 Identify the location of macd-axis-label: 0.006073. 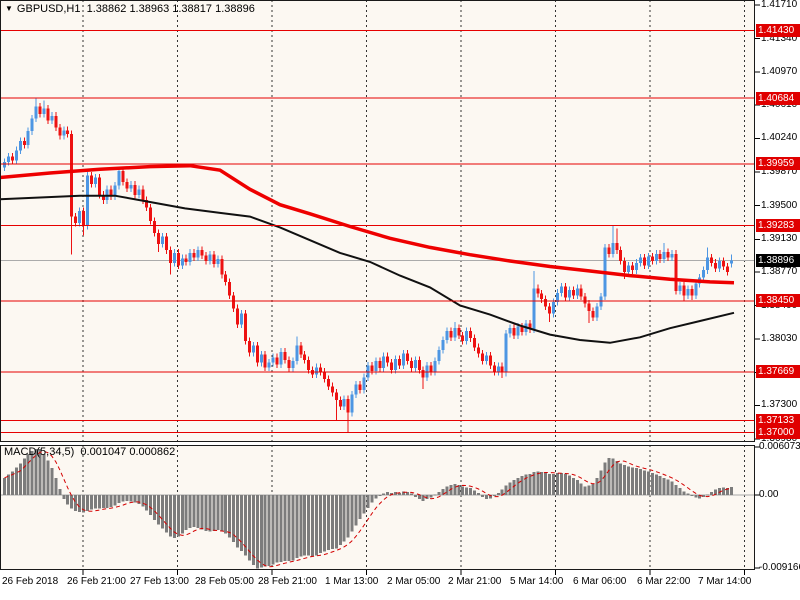
(779, 446).